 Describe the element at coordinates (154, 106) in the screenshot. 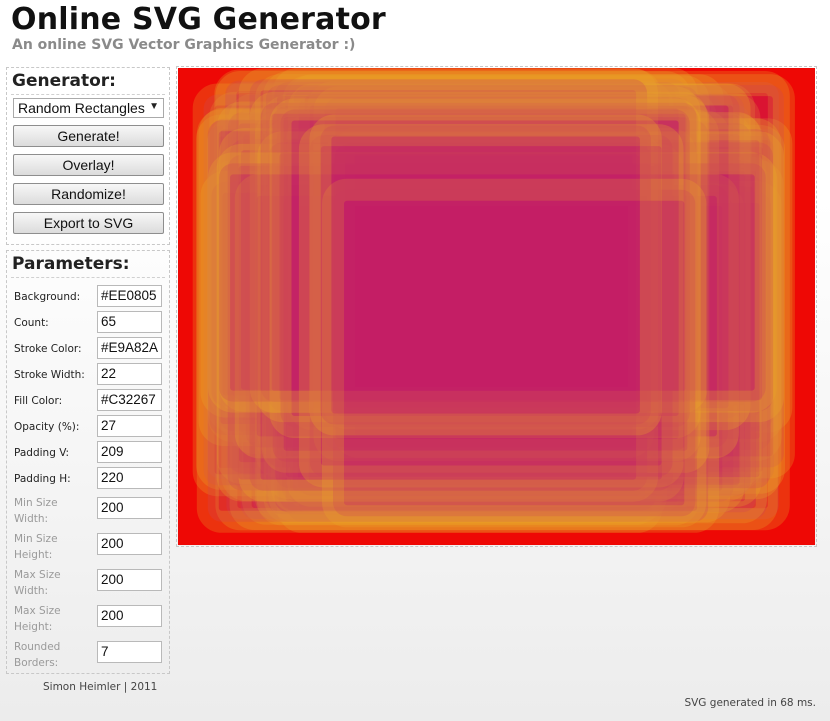

I see `dropdown-arrow-icon: ▼` at that location.